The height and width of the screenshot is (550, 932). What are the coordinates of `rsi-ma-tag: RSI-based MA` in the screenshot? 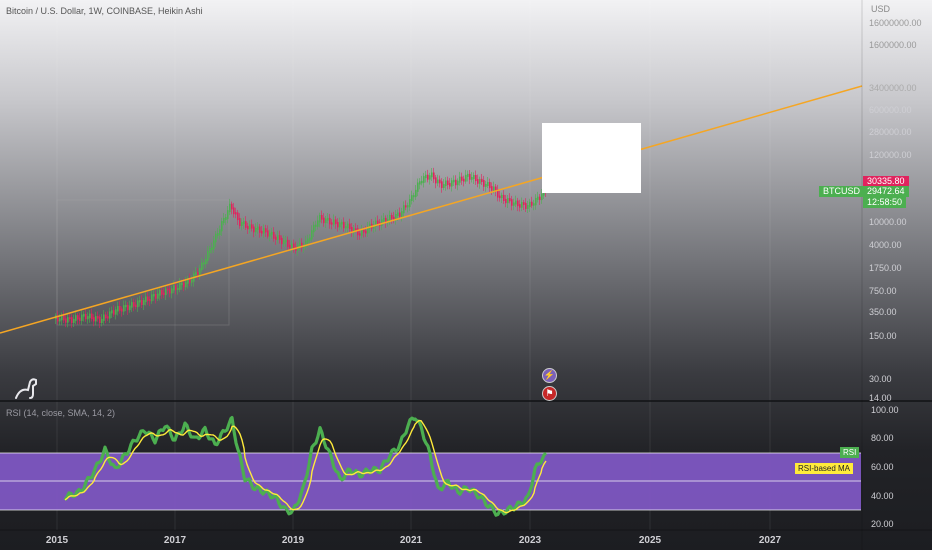 It's located at (824, 468).